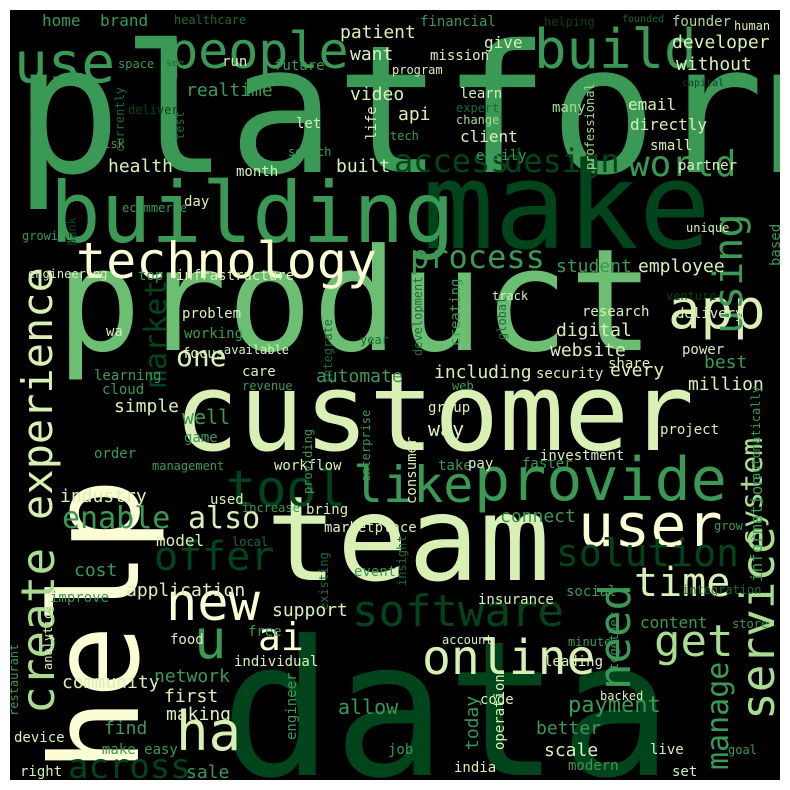 The width and height of the screenshot is (790, 790). Describe the element at coordinates (637, 370) in the screenshot. I see `word-every: every` at that location.